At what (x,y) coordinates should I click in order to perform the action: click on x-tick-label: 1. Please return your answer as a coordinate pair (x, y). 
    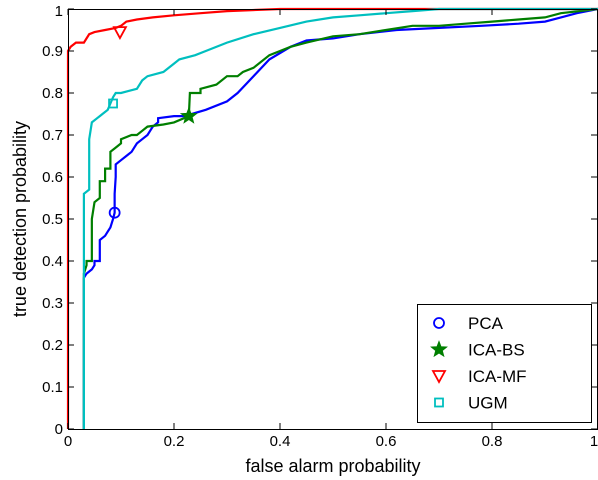
    Looking at the image, I should click on (594, 441).